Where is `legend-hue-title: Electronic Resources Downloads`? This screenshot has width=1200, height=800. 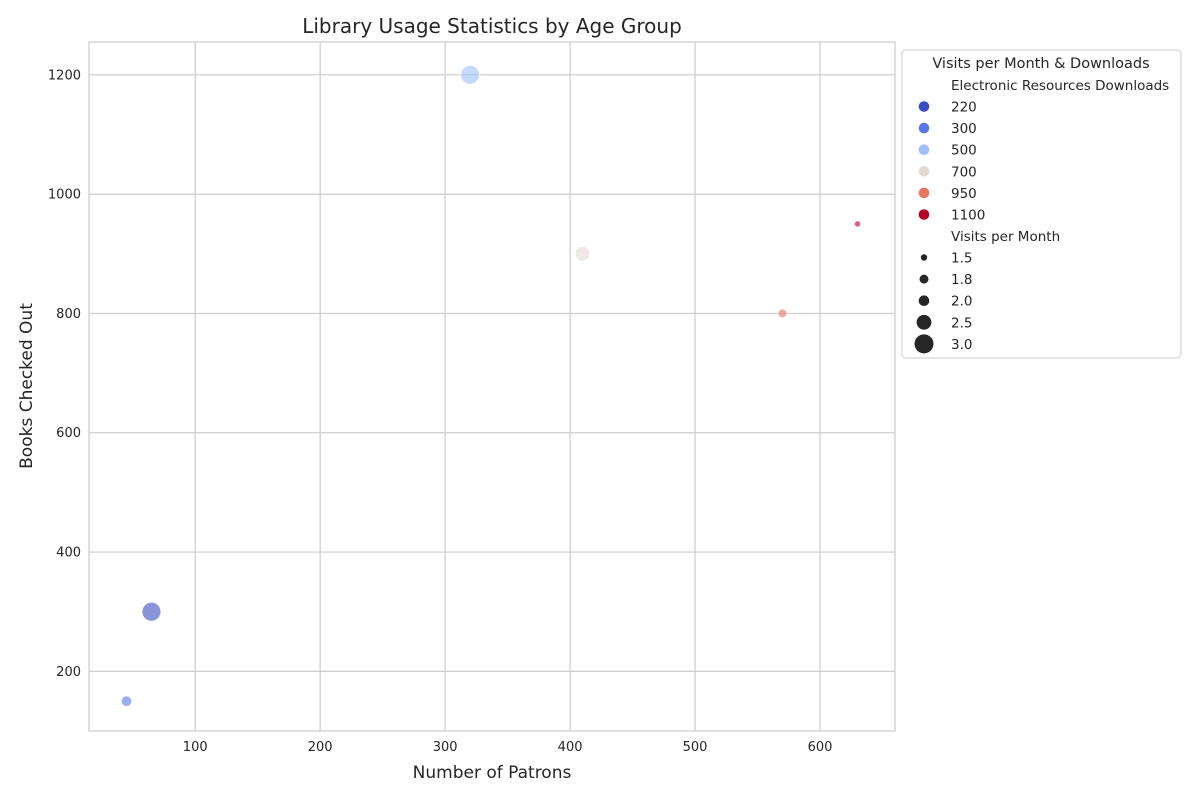 legend-hue-title: Electronic Resources Downloads is located at coordinates (1060, 86).